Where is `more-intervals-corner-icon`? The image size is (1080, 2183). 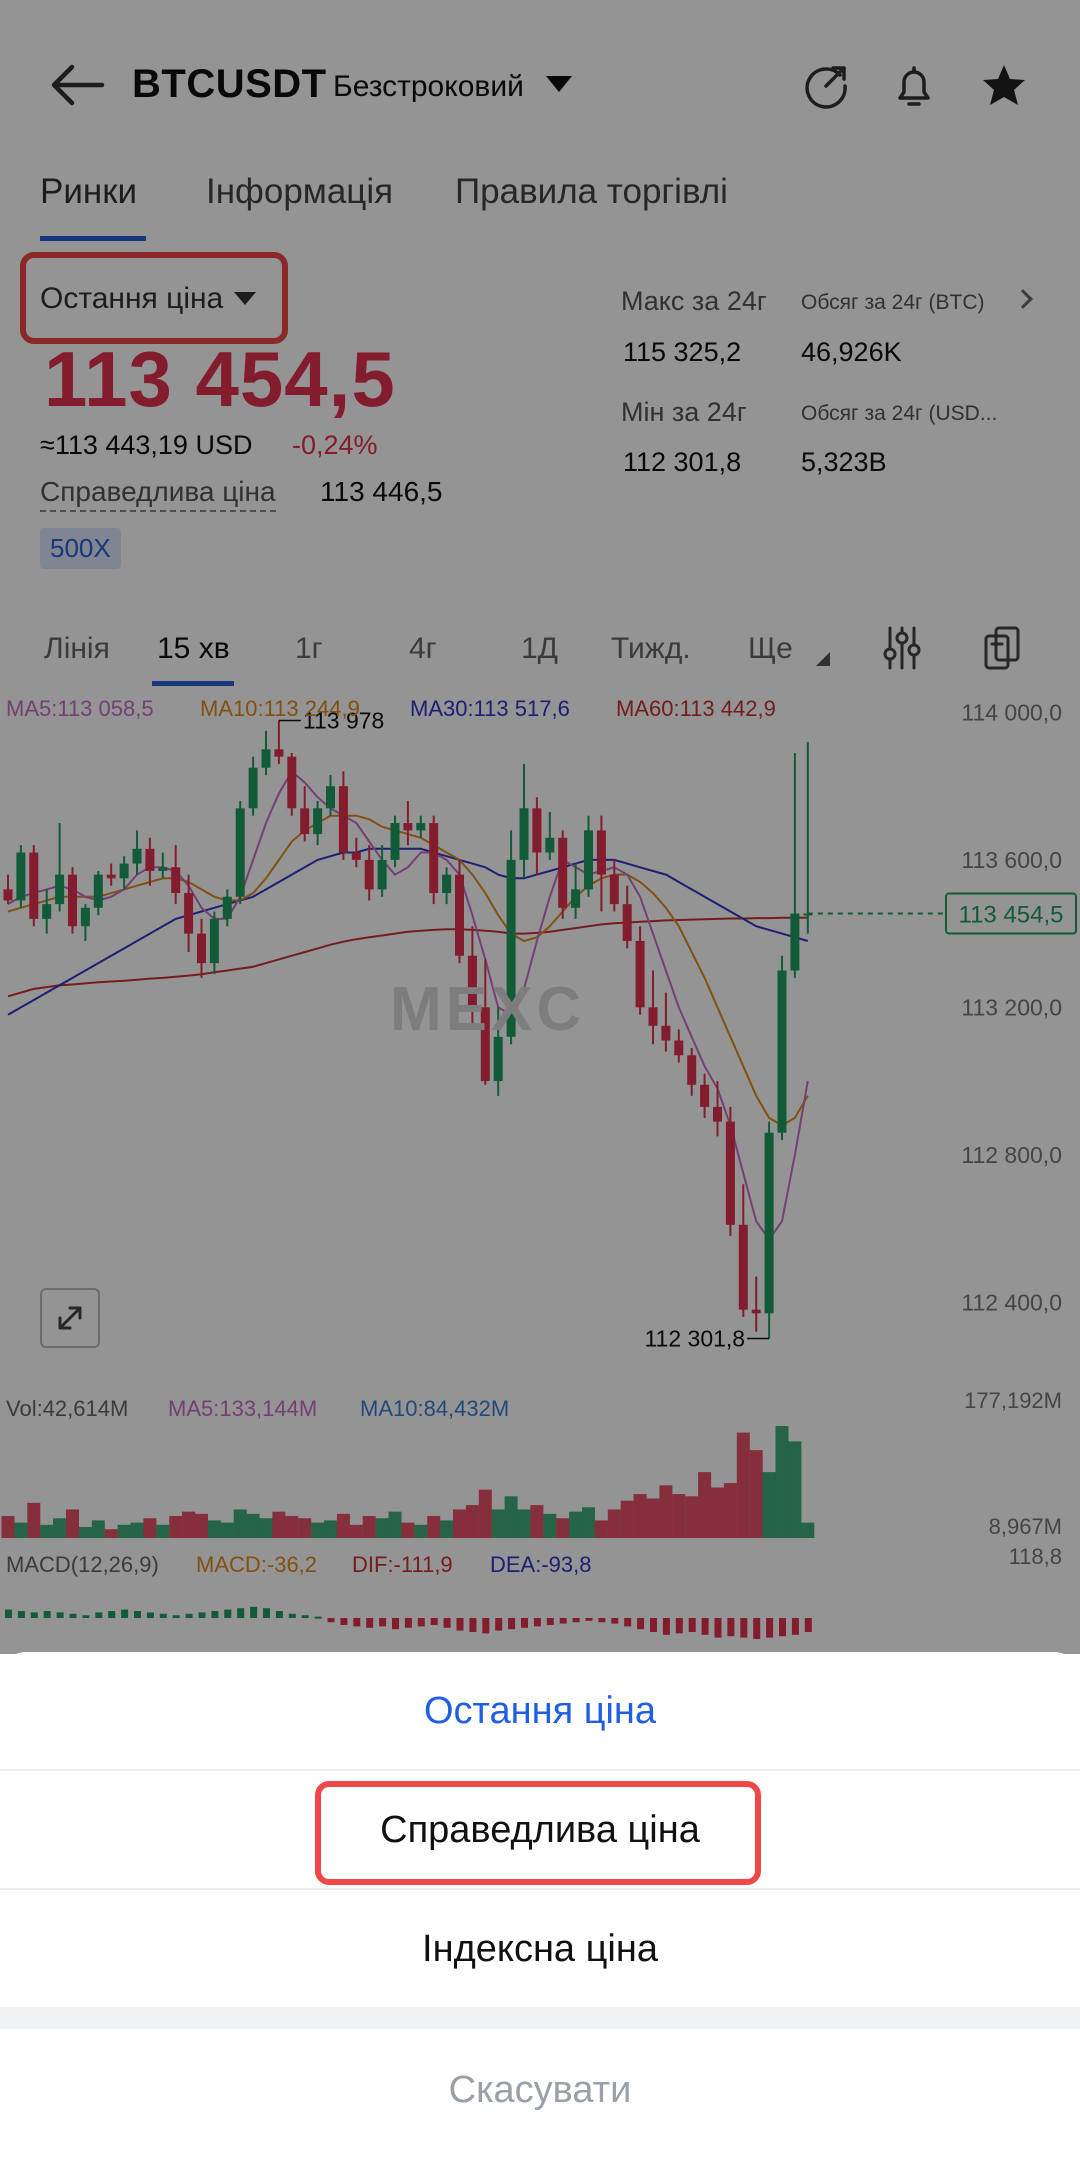 more-intervals-corner-icon is located at coordinates (823, 659).